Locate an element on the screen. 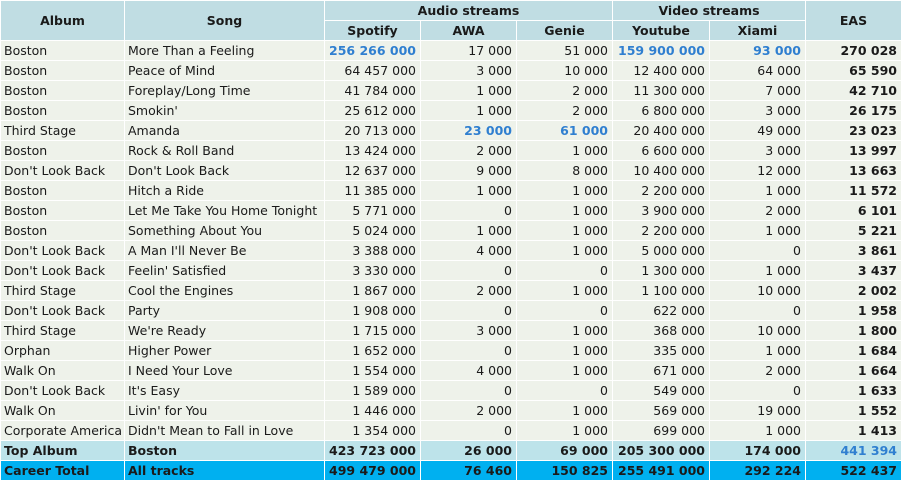 This screenshot has height=481, width=901. spotify-cell: 41 784 000 is located at coordinates (372, 90).